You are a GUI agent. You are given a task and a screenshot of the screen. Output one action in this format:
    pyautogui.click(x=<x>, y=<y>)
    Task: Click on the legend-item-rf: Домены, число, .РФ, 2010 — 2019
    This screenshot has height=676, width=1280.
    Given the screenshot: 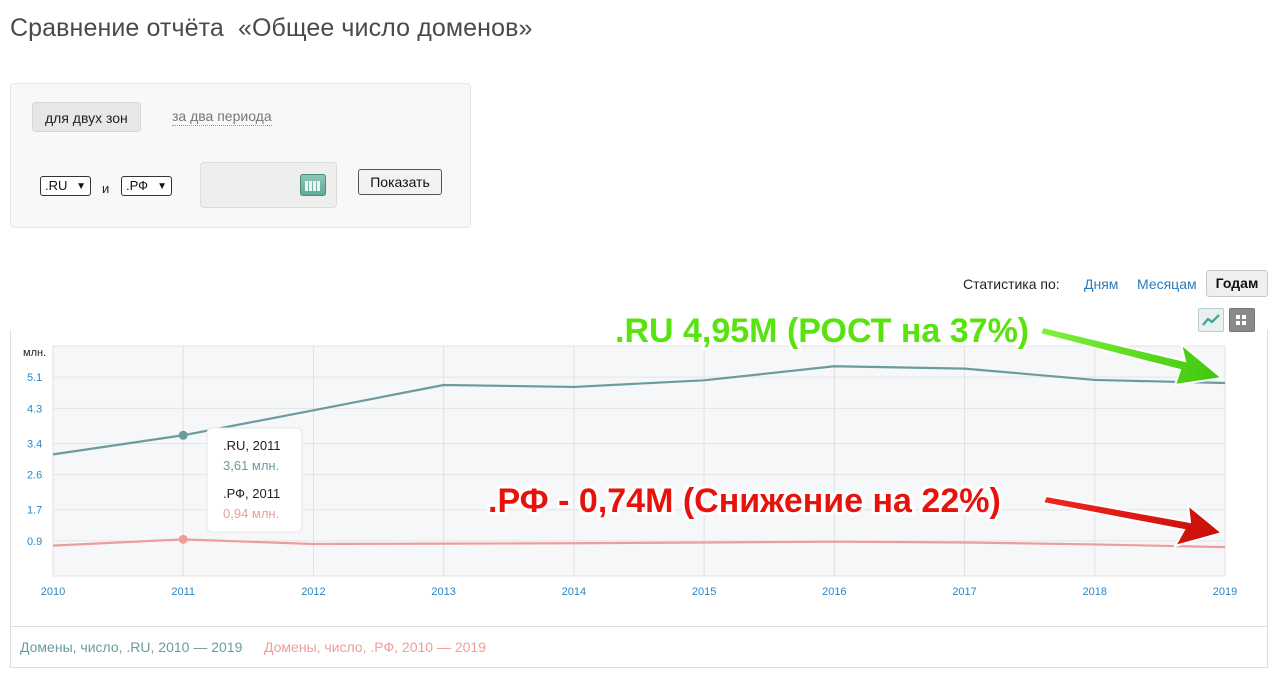 What is the action you would take?
    pyautogui.click(x=375, y=647)
    